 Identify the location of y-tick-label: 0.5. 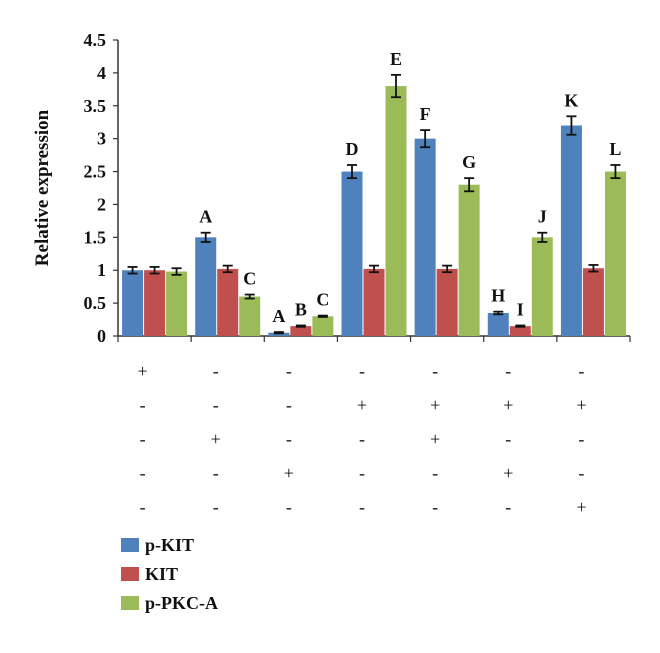
(95, 303).